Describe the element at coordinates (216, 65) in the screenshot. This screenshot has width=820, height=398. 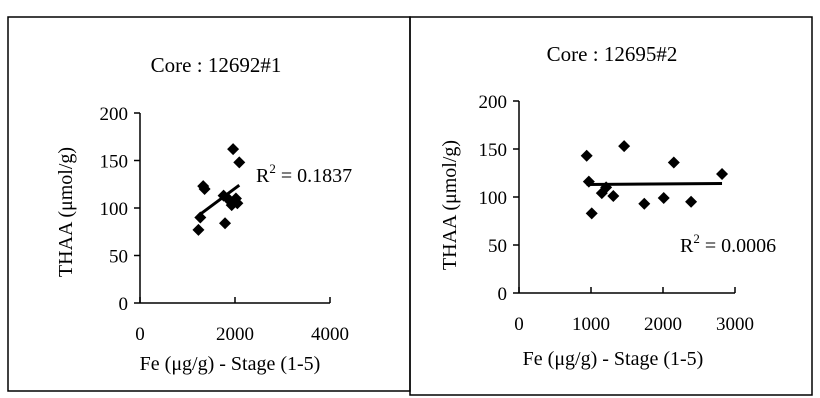
I see `chart-title: Core : 12692#1` at that location.